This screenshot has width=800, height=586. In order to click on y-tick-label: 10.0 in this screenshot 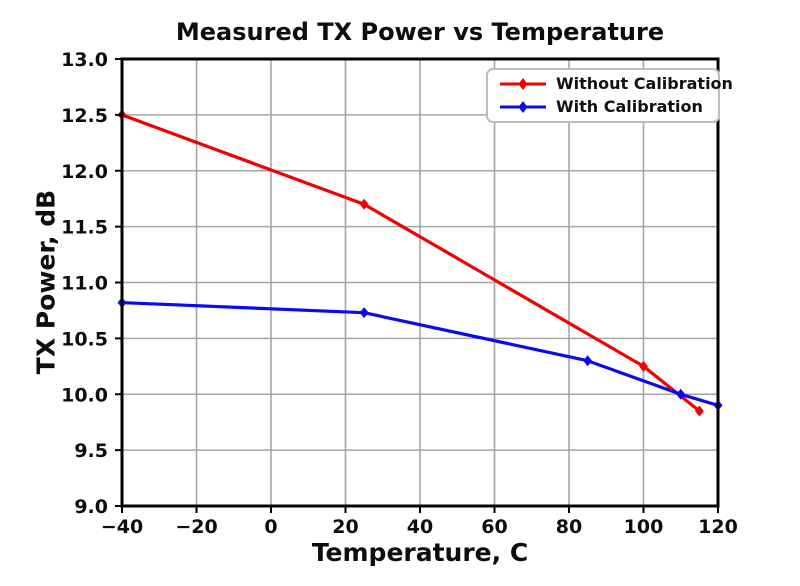, I will do `click(84, 395)`.